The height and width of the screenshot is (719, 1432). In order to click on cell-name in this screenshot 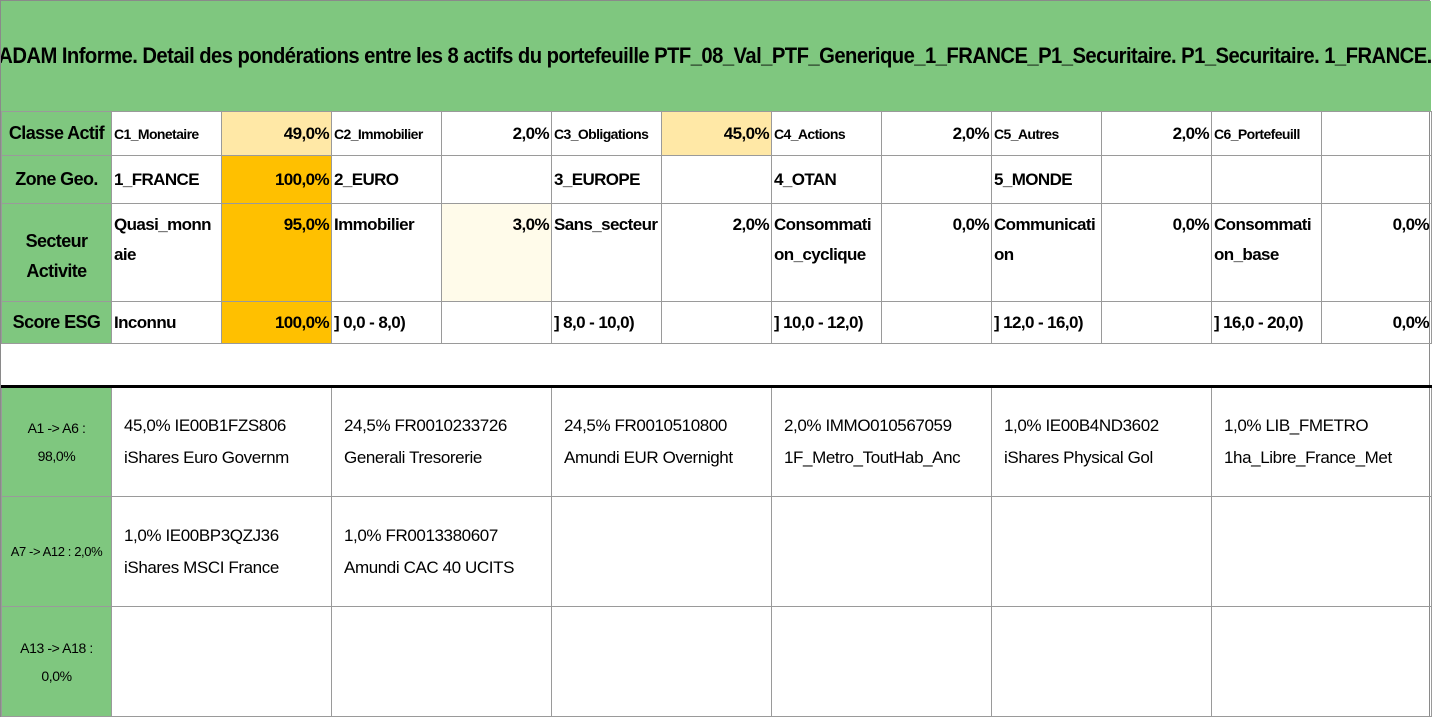, I will do `click(1266, 179)`.